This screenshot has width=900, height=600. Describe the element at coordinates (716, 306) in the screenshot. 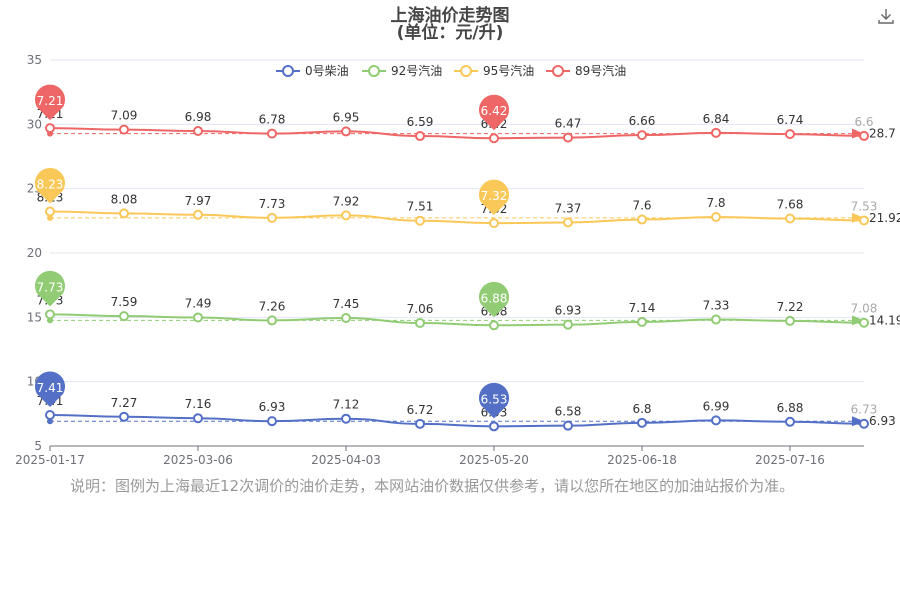

I see `data-label: 7.33` at that location.